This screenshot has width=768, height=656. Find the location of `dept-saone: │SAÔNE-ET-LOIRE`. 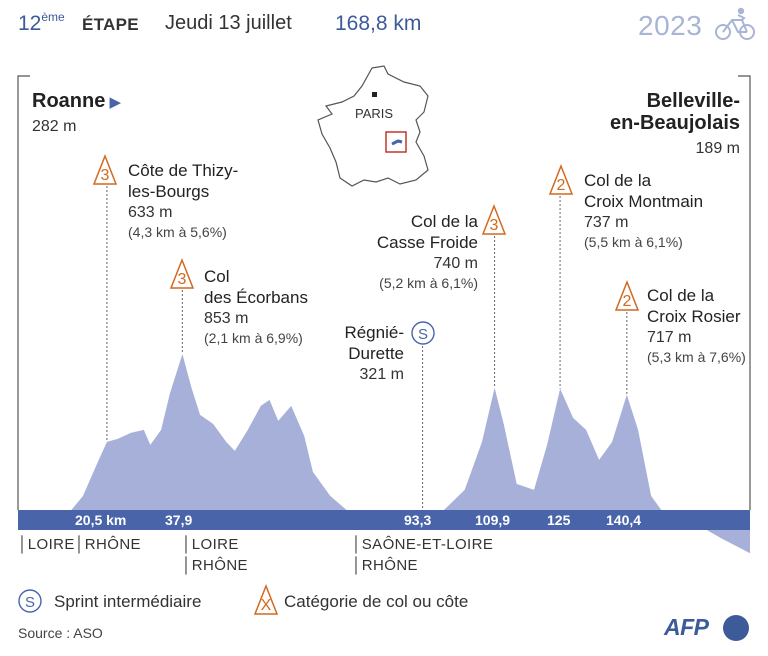

dept-saone: │SAÔNE-ET-LOIRE is located at coordinates (423, 544).